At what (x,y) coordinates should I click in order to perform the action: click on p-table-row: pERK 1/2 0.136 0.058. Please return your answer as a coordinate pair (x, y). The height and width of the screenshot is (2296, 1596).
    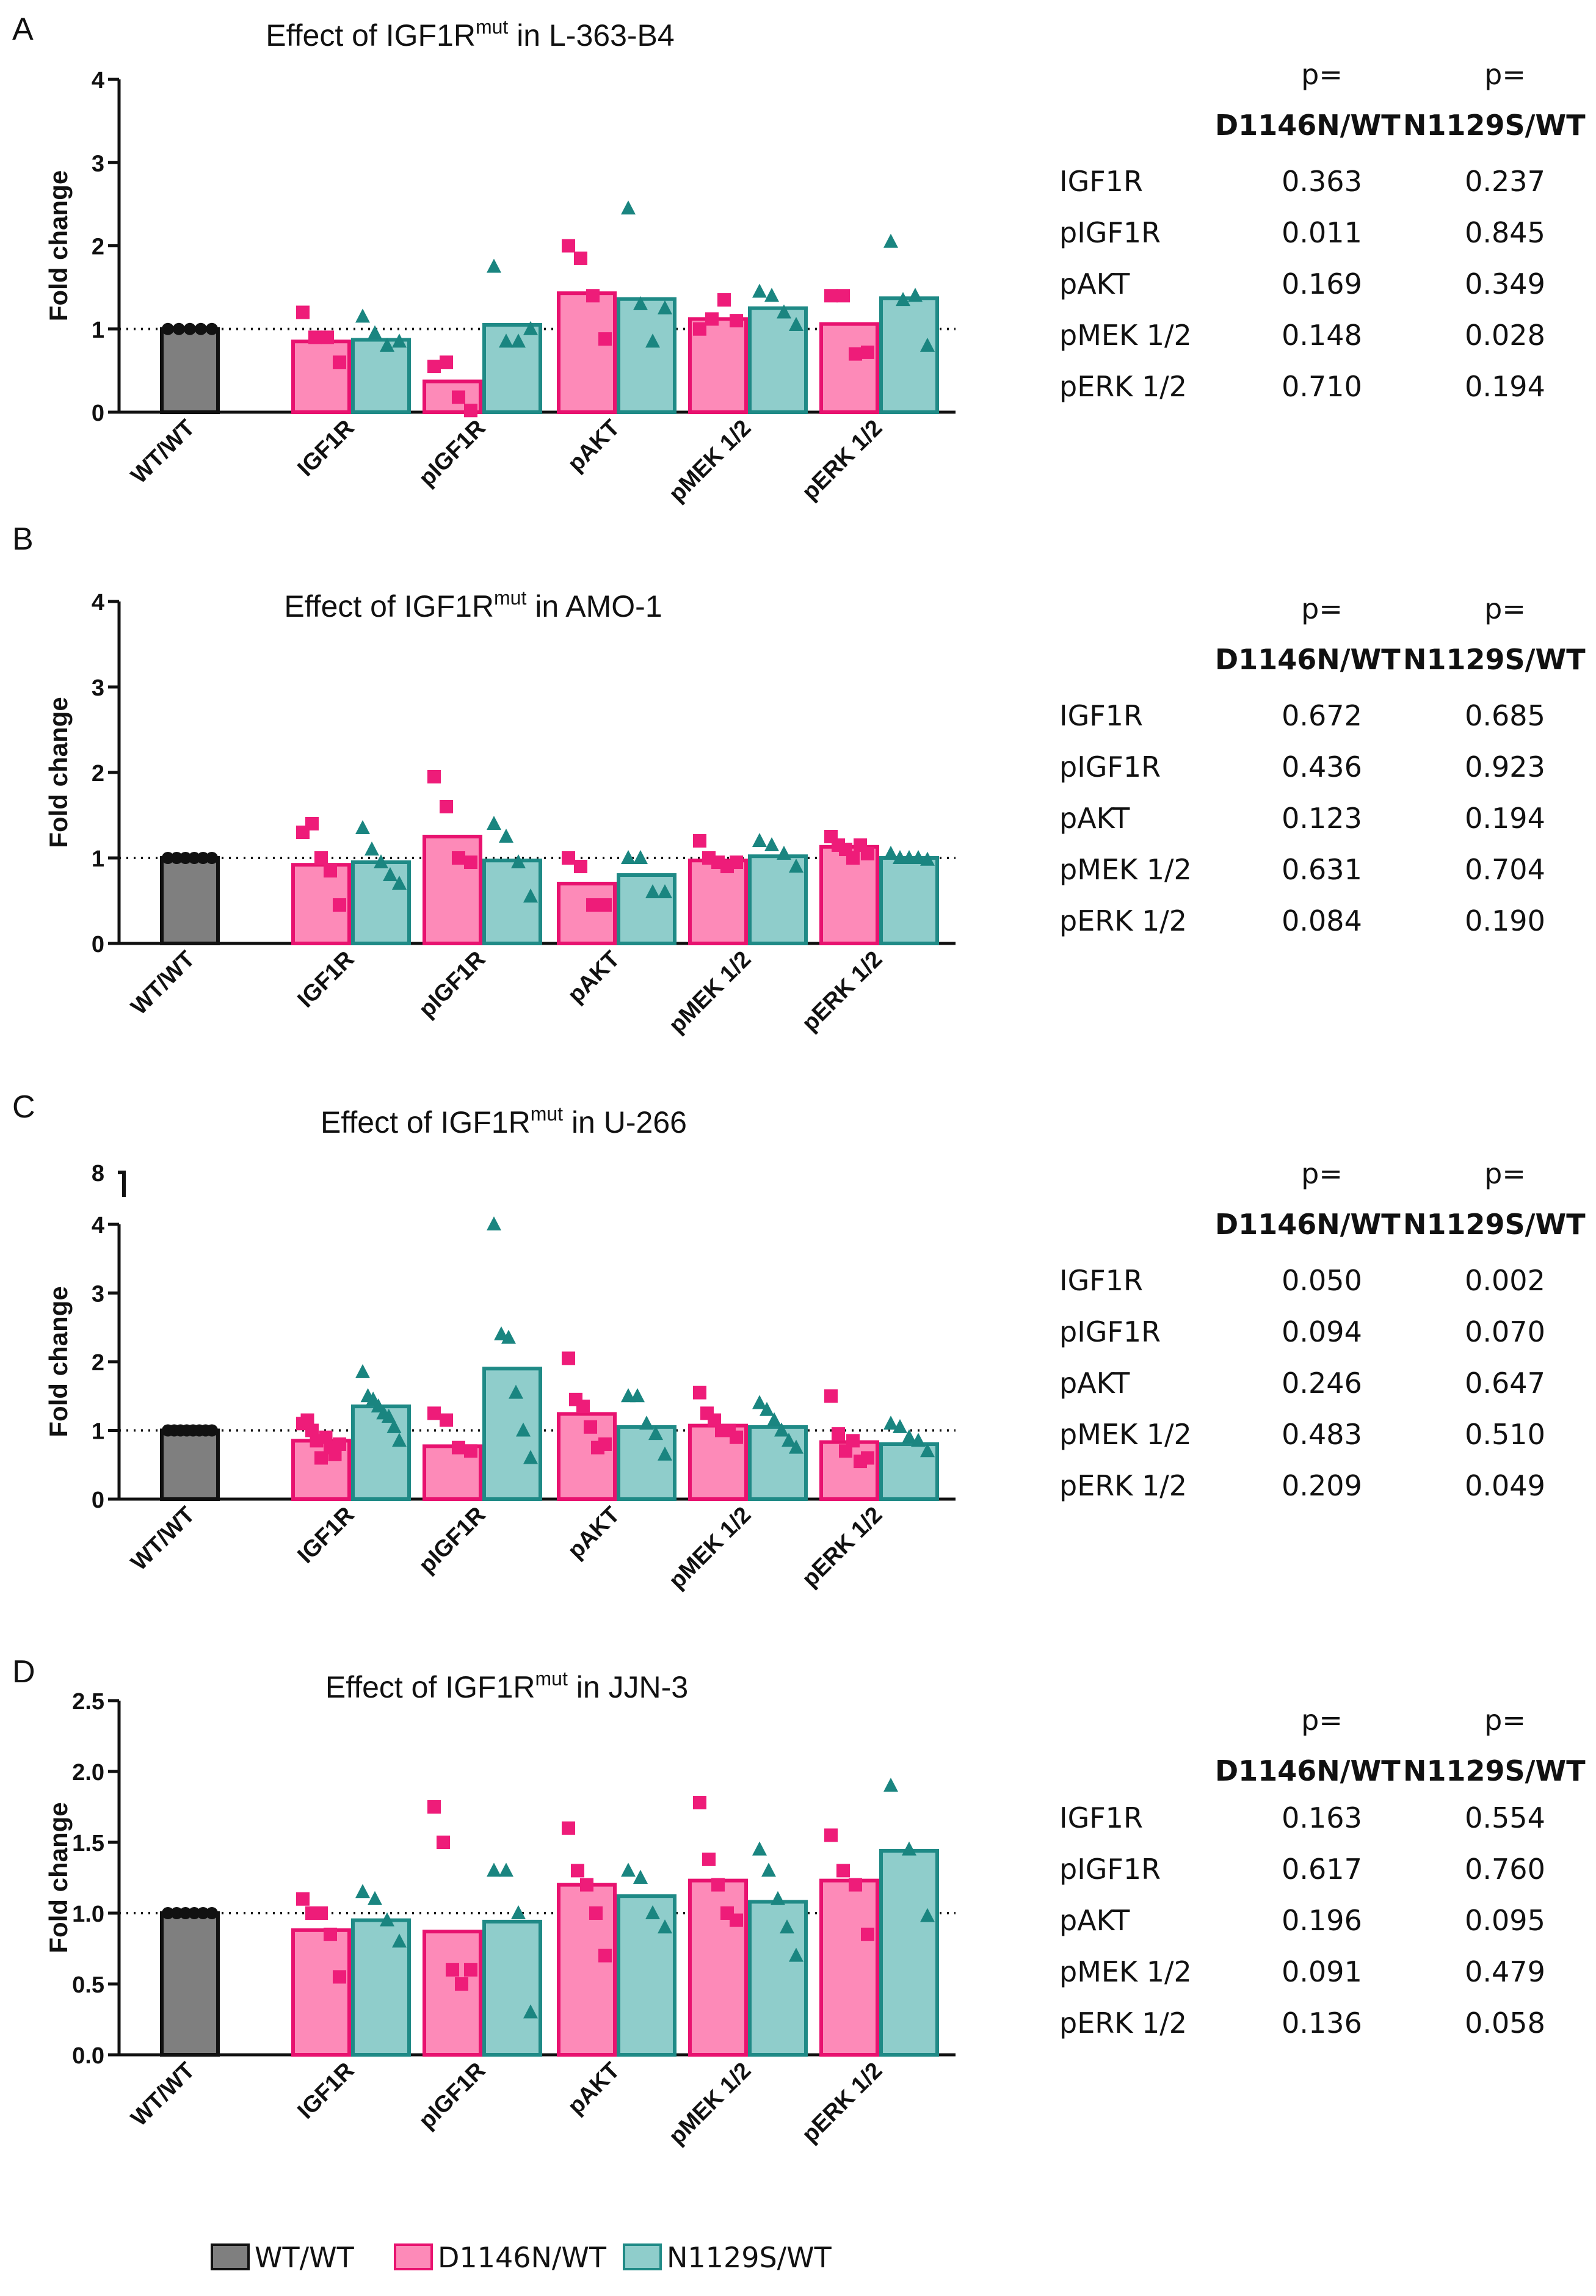
    Looking at the image, I should click on (1327, 2025).